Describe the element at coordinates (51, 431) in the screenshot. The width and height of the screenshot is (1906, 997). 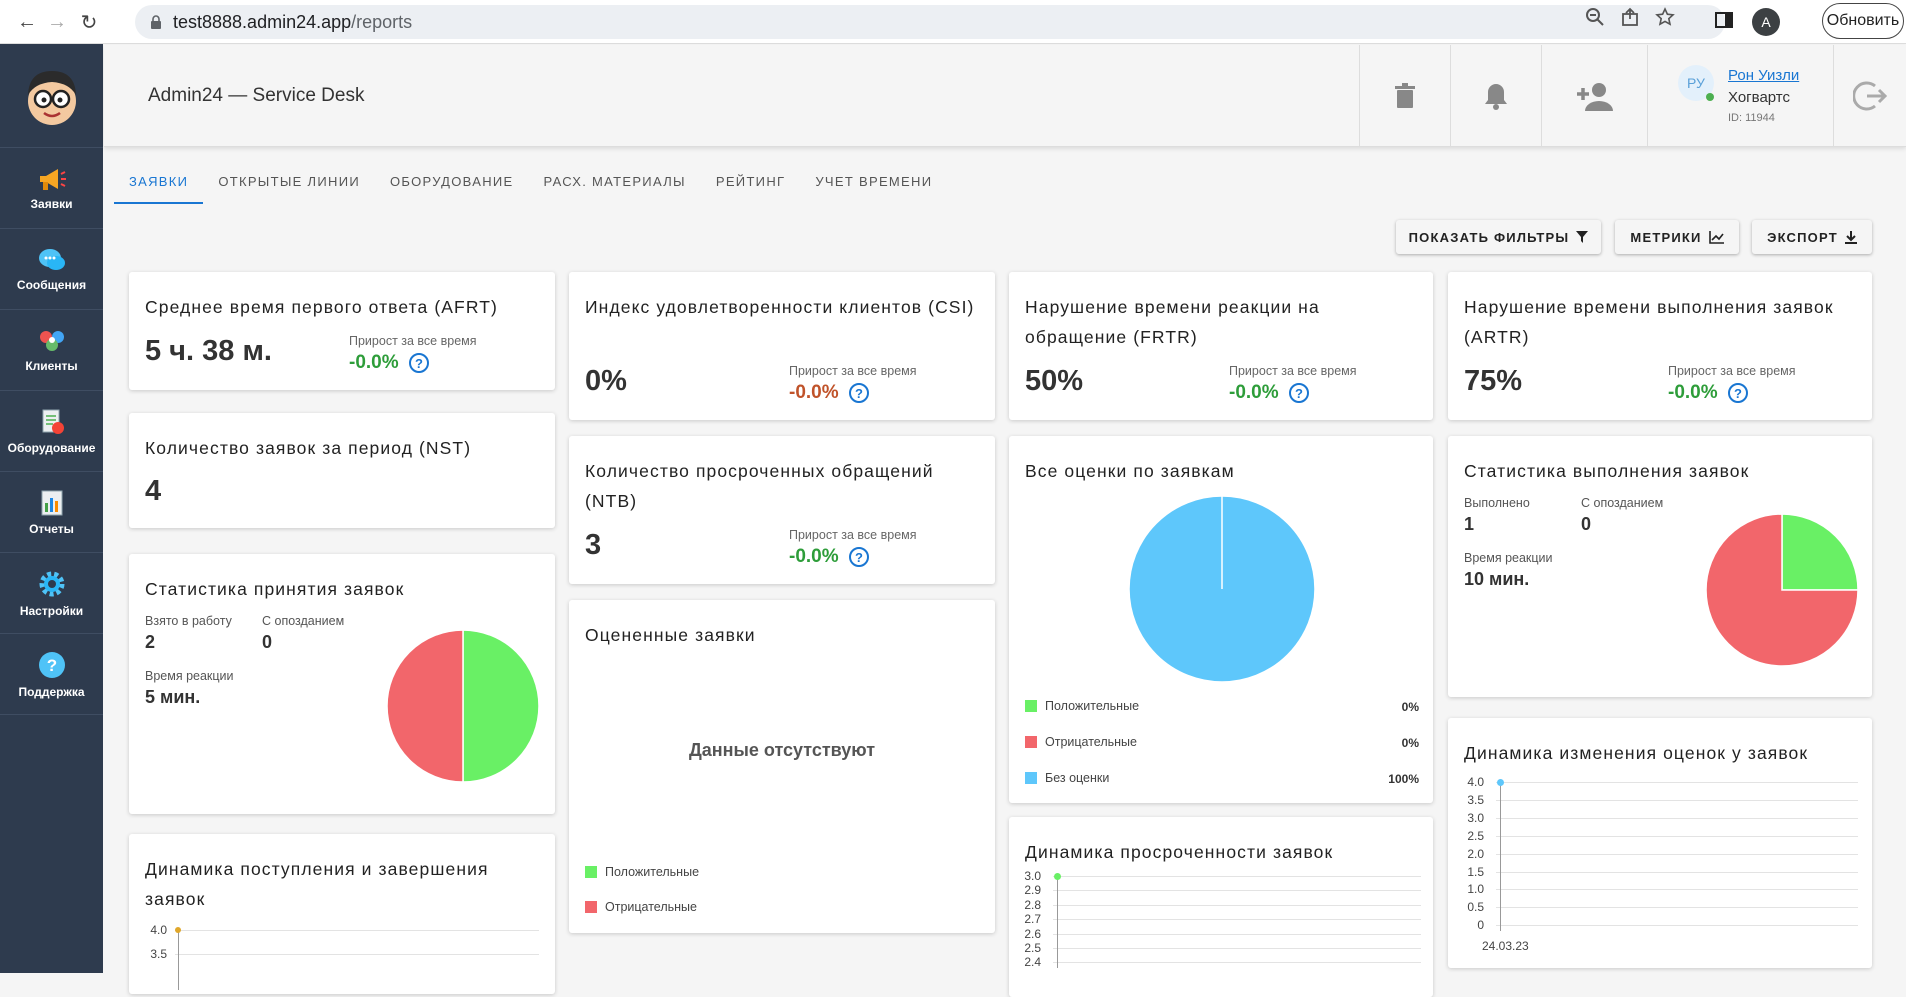
I see `sidebar-item-equipment: Оборудование` at that location.